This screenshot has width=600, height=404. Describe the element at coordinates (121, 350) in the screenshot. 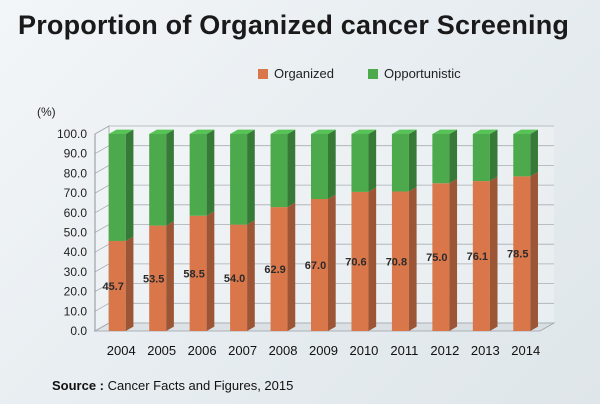

I see `x-tick-label: 2004` at that location.